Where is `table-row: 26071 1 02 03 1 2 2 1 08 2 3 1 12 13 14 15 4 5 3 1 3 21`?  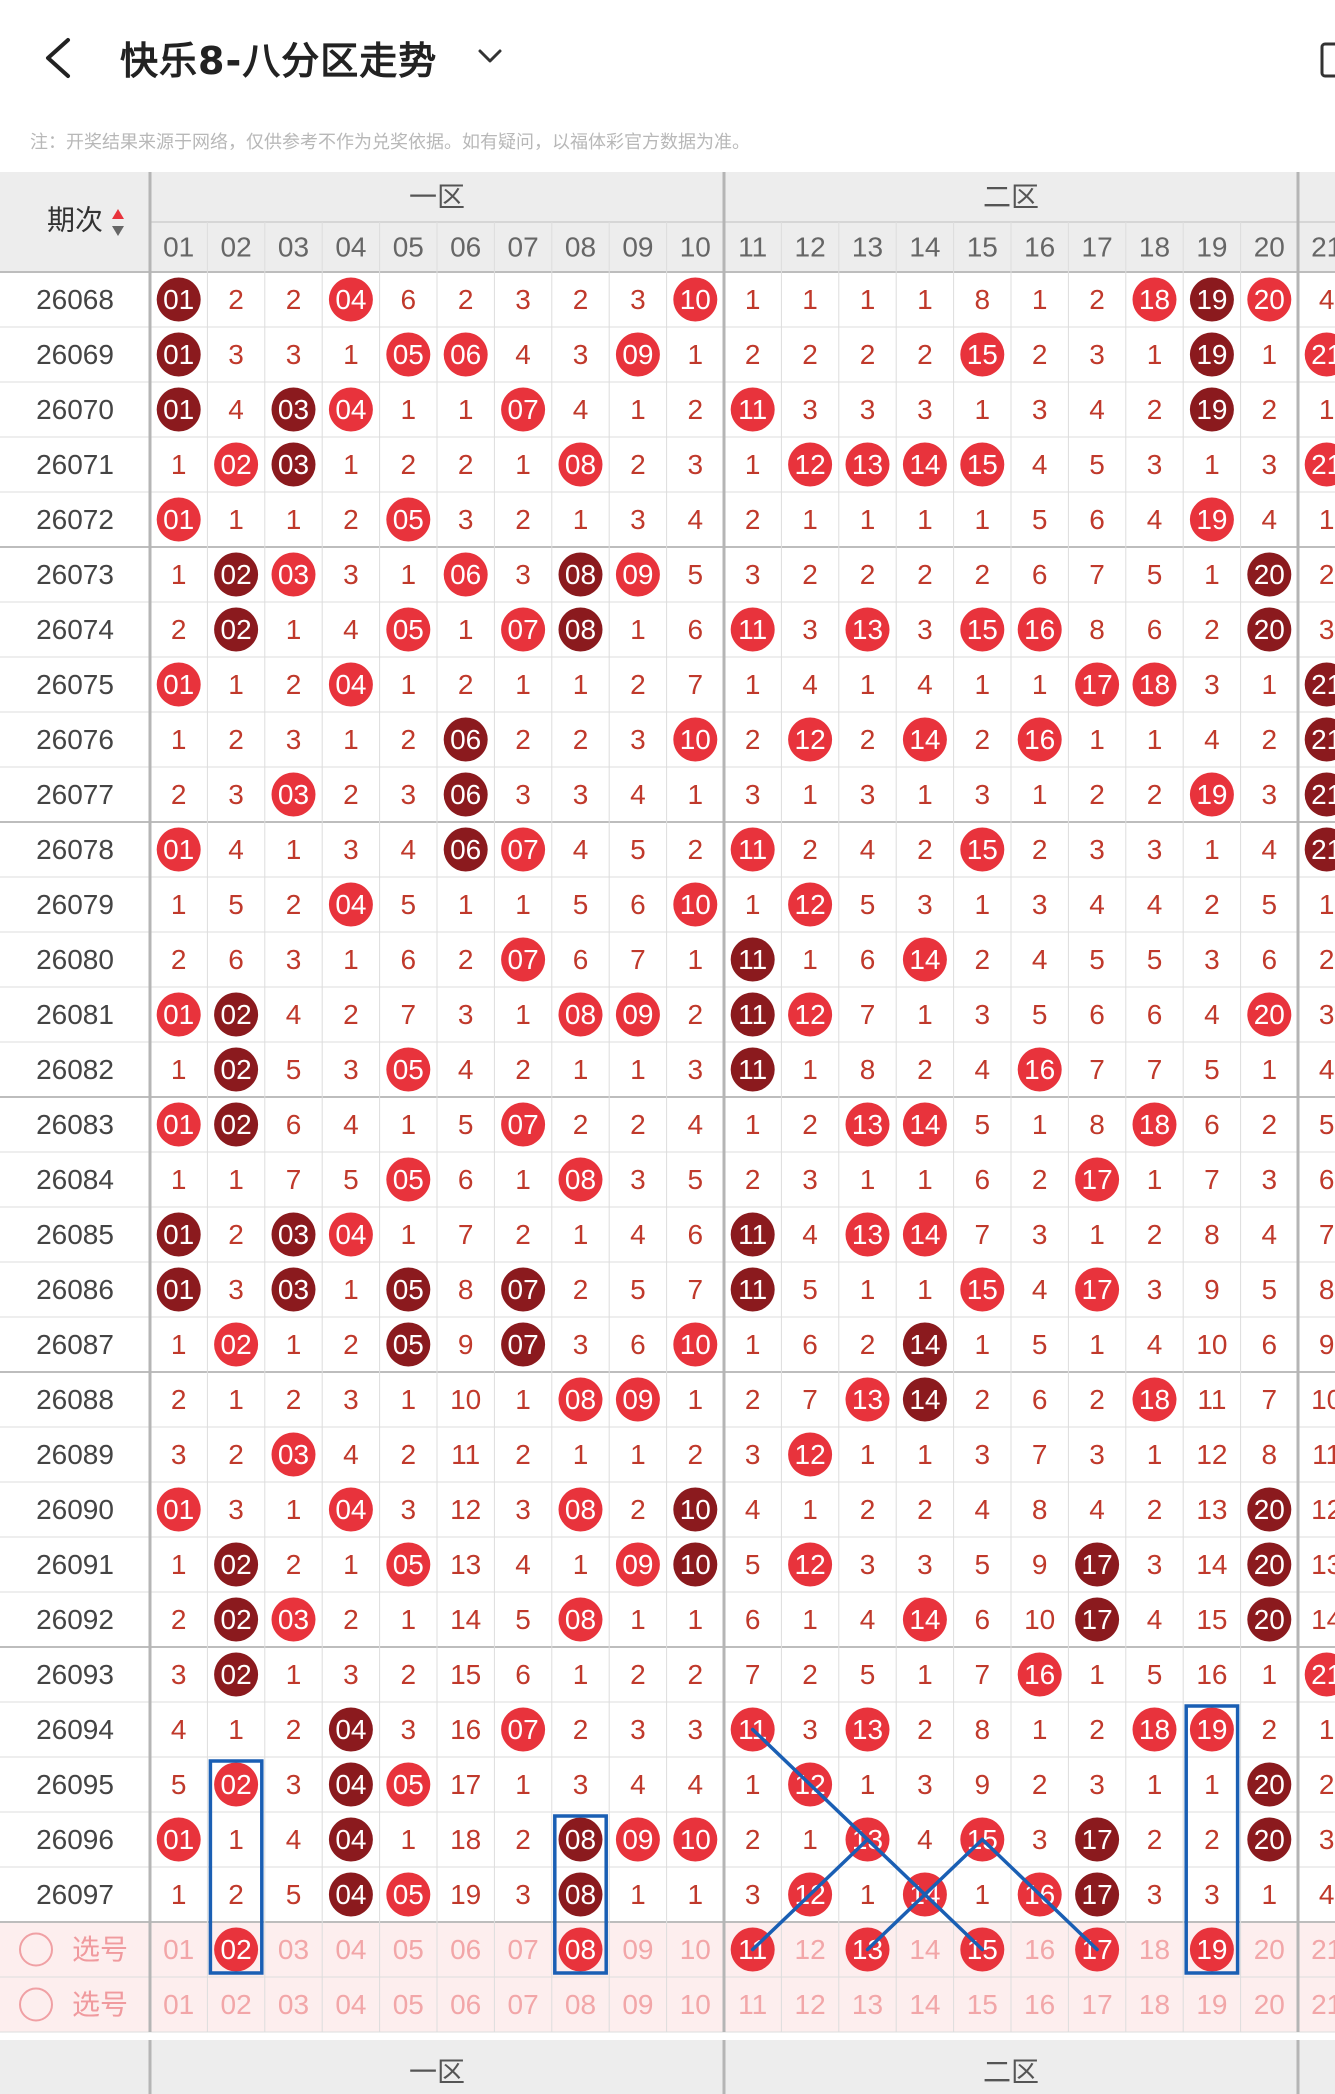
table-row: 26071 1 02 03 1 2 2 1 08 2 3 1 12 13 14 15 4 5 3 1 3 21 is located at coordinates (685, 464).